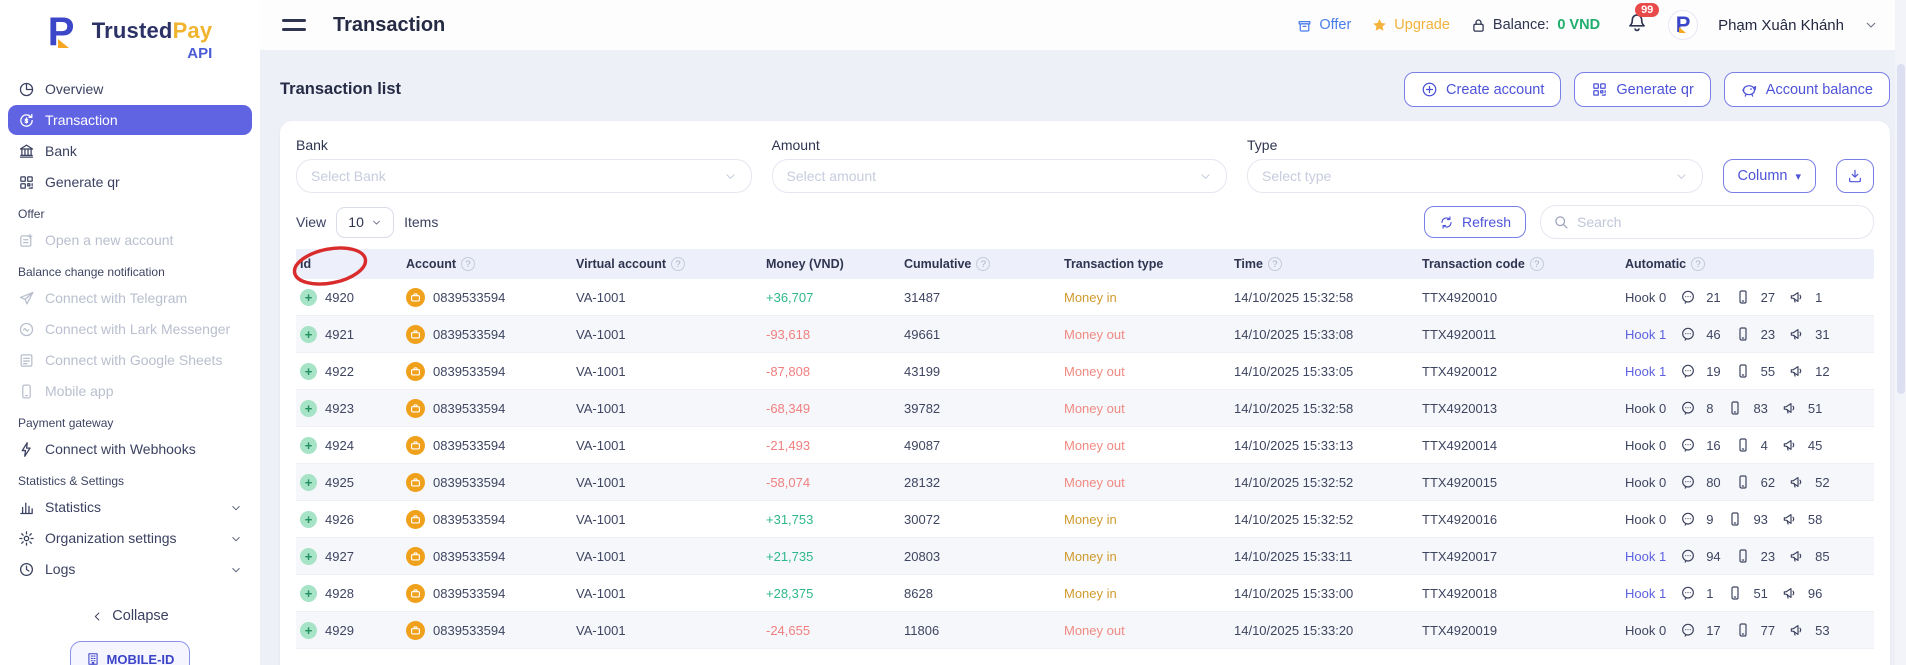  Describe the element at coordinates (831, 264) in the screenshot. I see `column-header-money-vnd-: Money (VND)` at that location.